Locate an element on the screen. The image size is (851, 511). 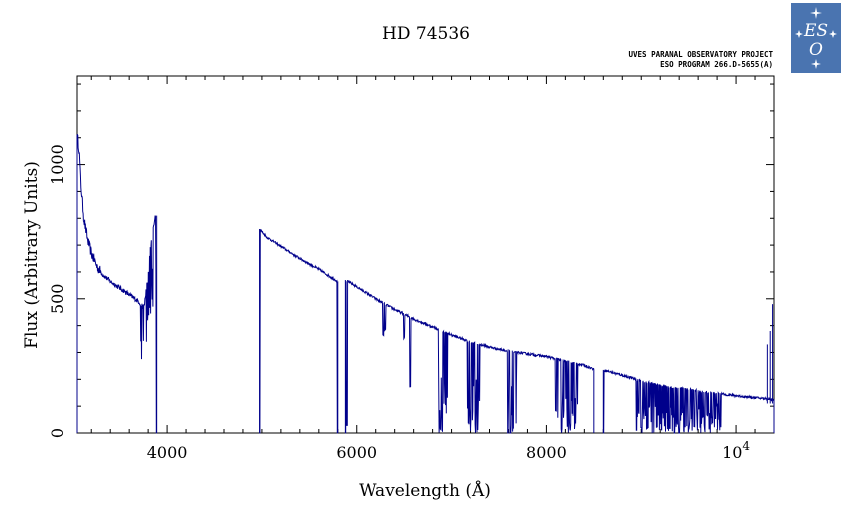
x-axis-label: Wavelength (Å) is located at coordinates (425, 490).